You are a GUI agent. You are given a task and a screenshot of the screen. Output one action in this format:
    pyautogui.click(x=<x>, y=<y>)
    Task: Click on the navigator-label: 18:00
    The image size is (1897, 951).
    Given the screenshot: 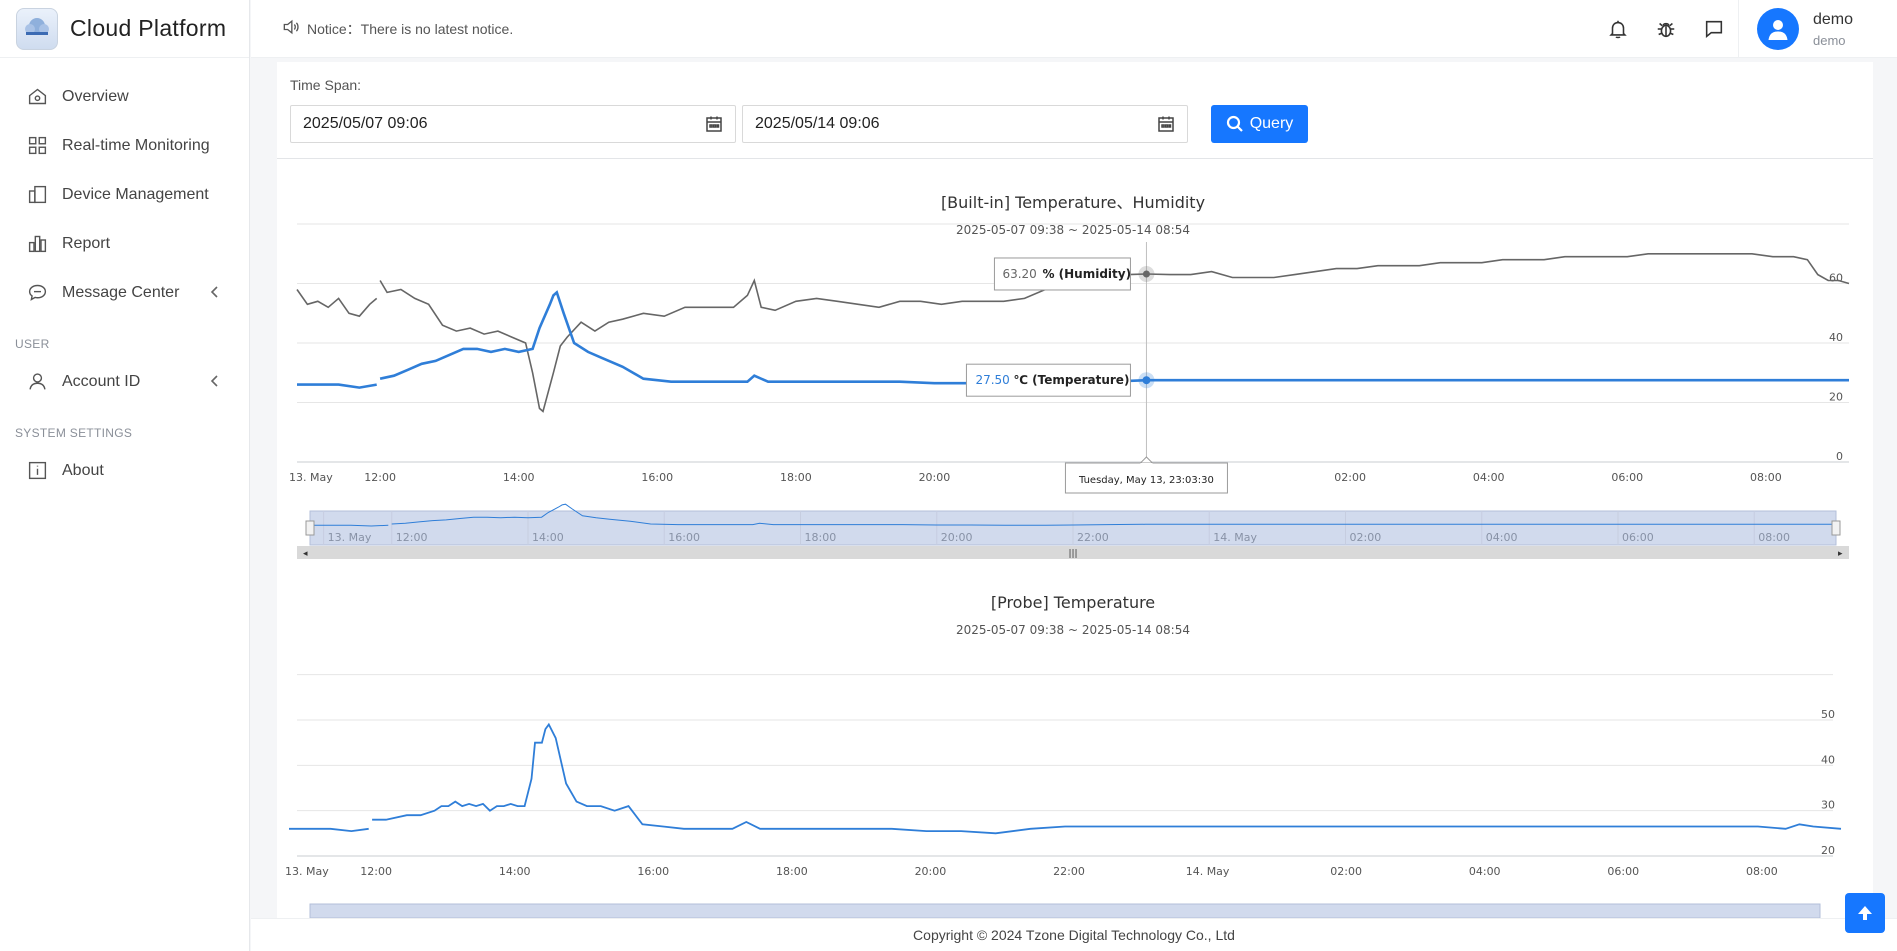 What is the action you would take?
    pyautogui.click(x=821, y=537)
    